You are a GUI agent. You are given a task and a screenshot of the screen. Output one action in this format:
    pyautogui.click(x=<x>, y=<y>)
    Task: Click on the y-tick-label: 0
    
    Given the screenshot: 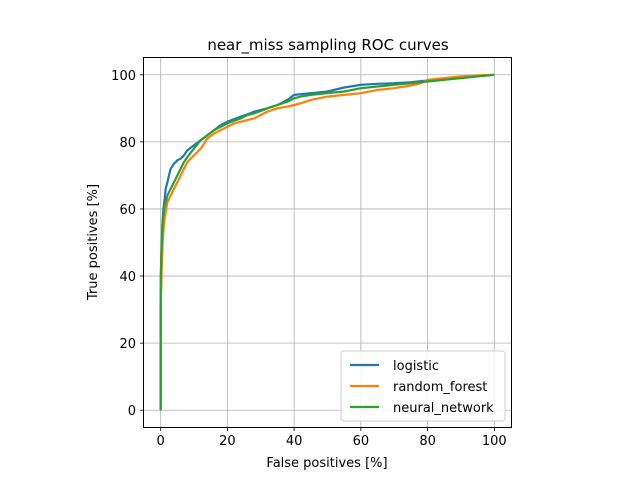 What is the action you would take?
    pyautogui.click(x=132, y=411)
    